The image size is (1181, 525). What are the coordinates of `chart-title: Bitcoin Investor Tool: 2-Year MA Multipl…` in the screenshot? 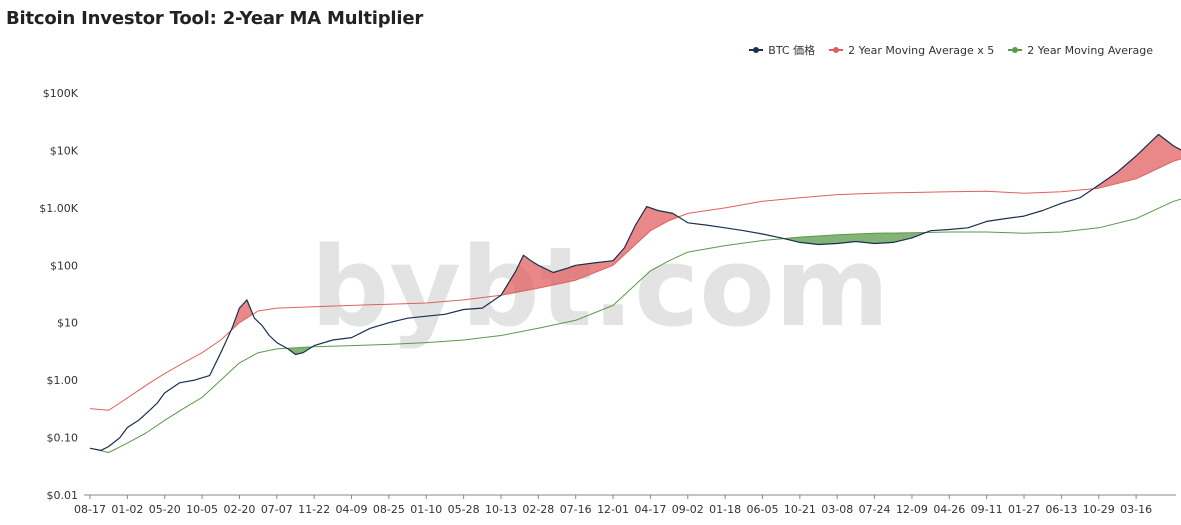 It's located at (215, 18).